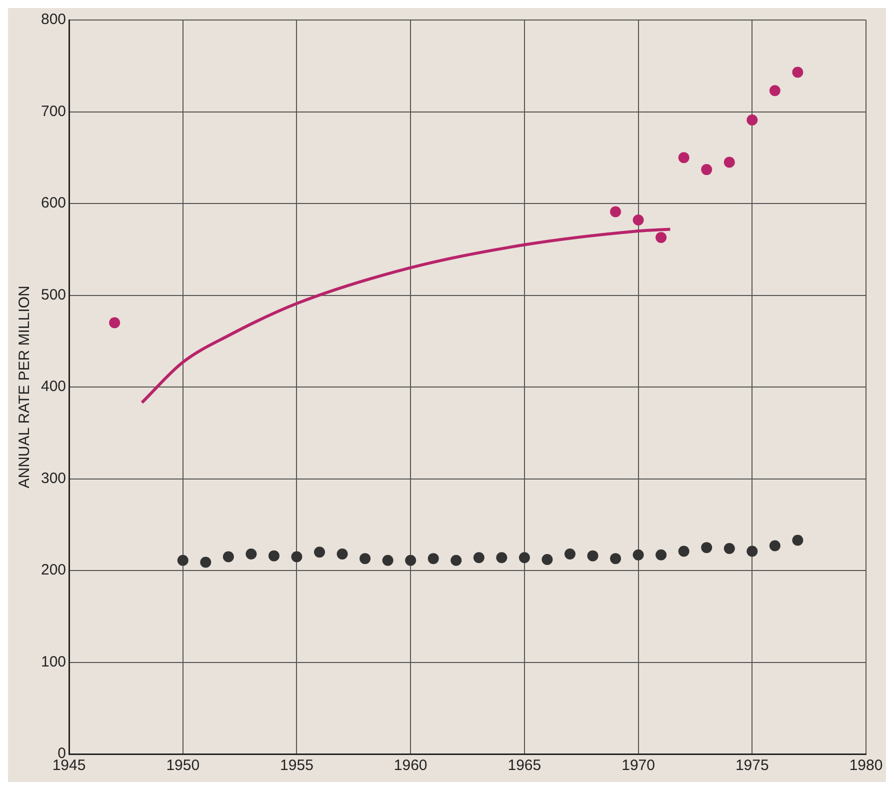 Image resolution: width=894 pixels, height=790 pixels. Describe the element at coordinates (53, 19) in the screenshot. I see `y-tick-label: 800` at that location.